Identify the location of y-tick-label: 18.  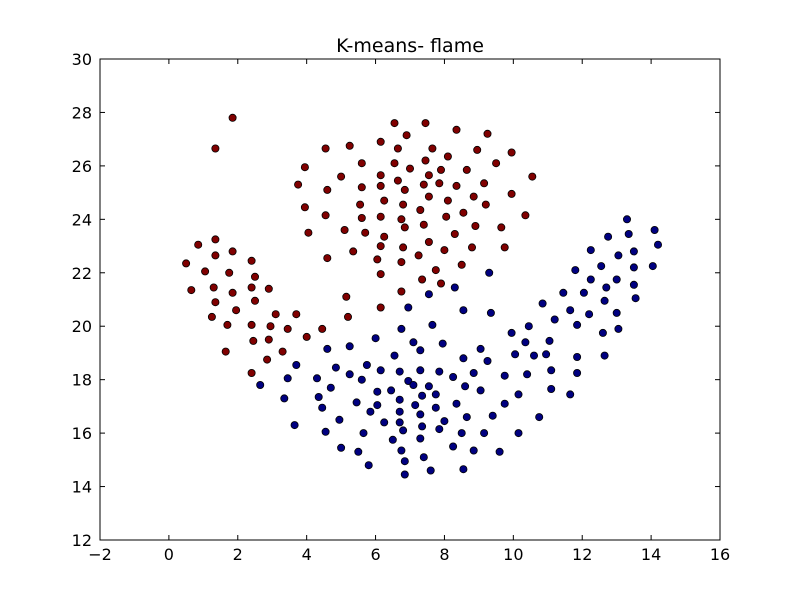
(82, 380).